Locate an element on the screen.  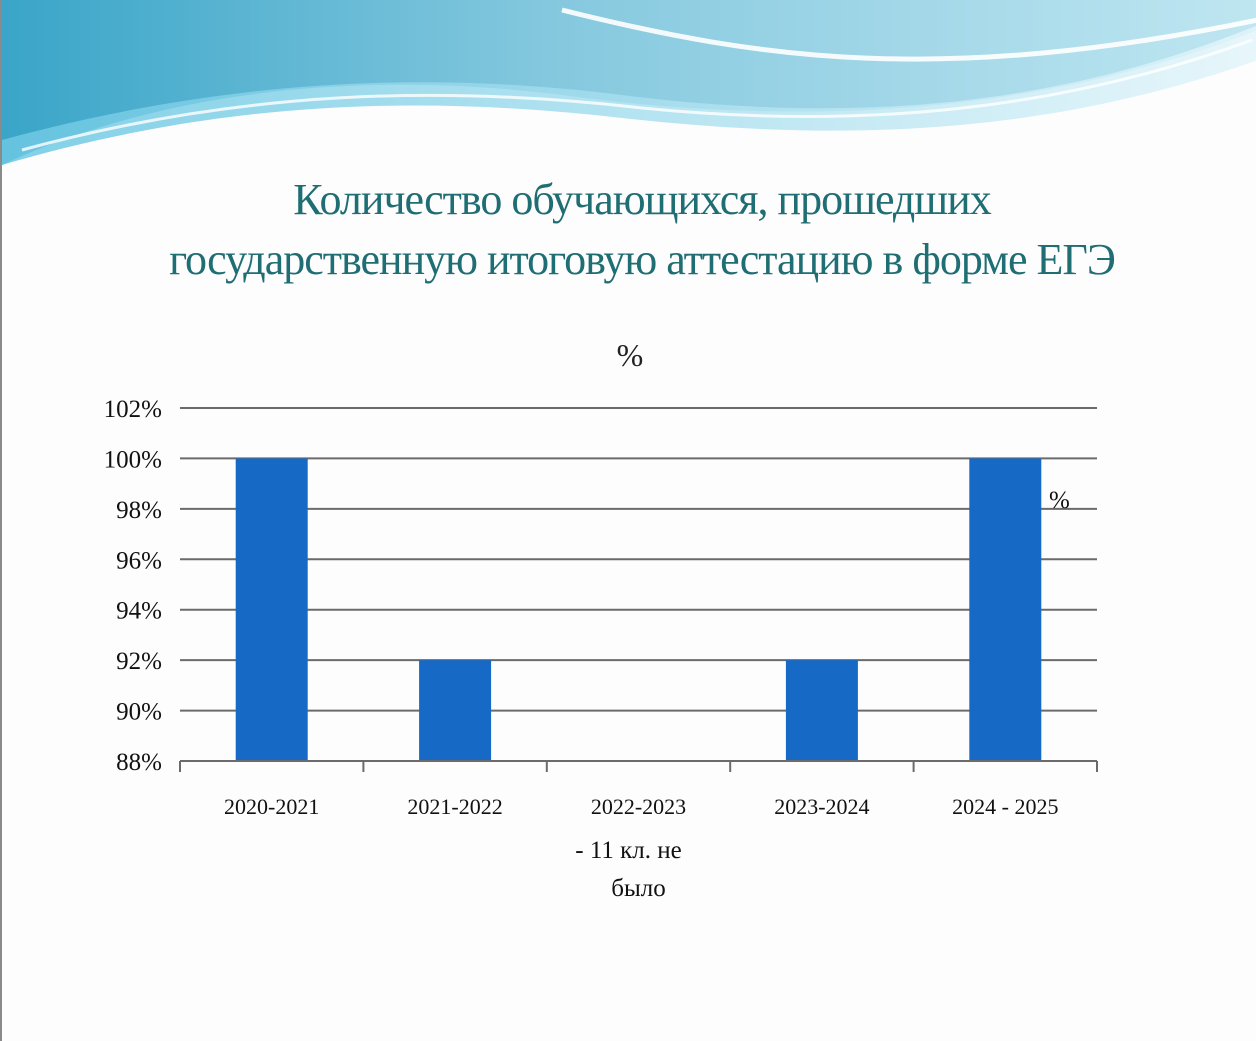
x-tick-label: 2023-2024 is located at coordinates (821, 806).